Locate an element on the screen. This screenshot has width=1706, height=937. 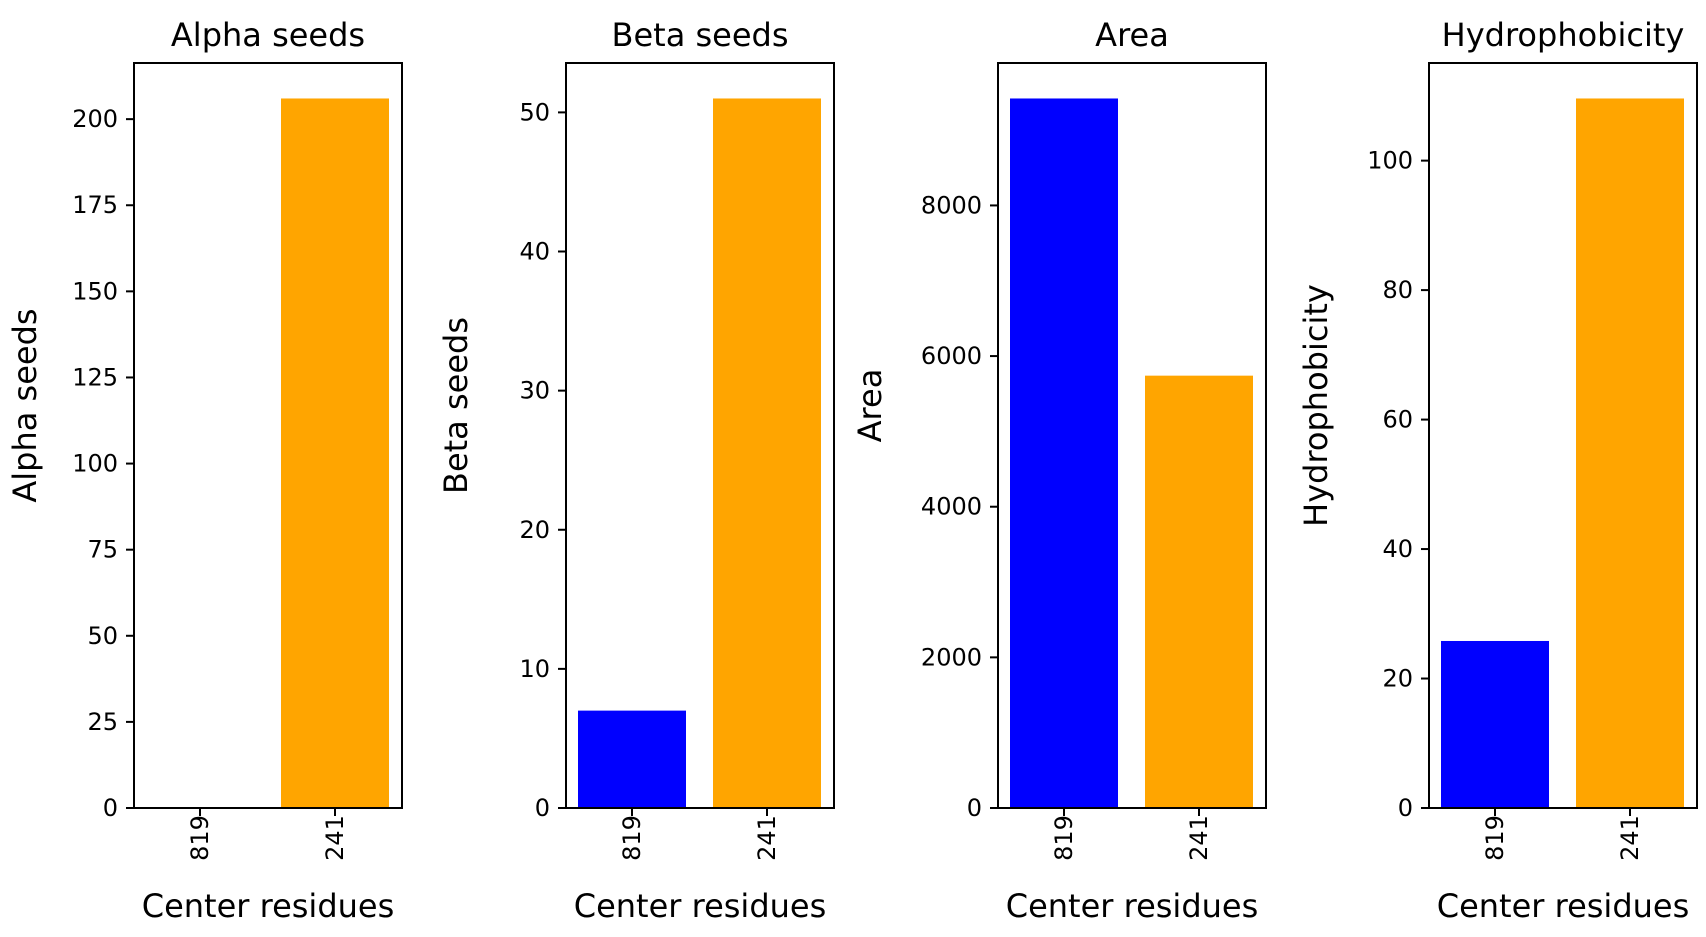
chart-title: Hydrophobicity is located at coordinates (1563, 35).